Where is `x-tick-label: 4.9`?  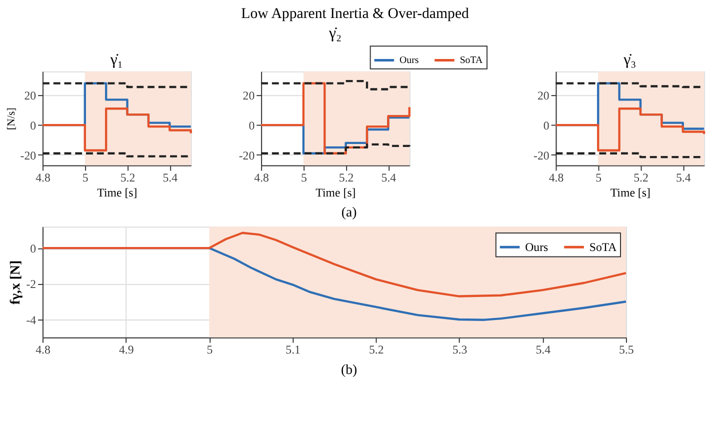
x-tick-label: 4.9 is located at coordinates (126, 349).